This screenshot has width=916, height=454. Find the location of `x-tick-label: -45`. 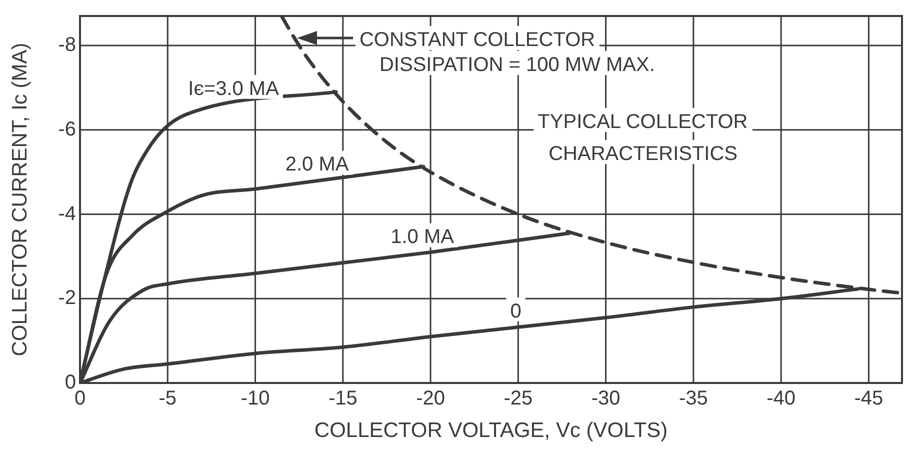

x-tick-label: -45 is located at coordinates (869, 399).